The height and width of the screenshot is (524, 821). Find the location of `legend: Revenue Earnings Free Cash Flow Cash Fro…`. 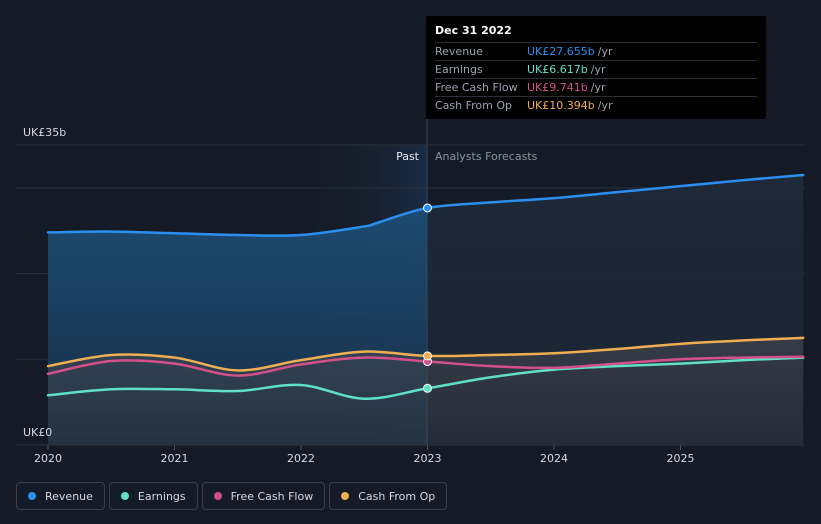

legend: Revenue Earnings Free Cash Flow Cash Fro… is located at coordinates (232, 496).